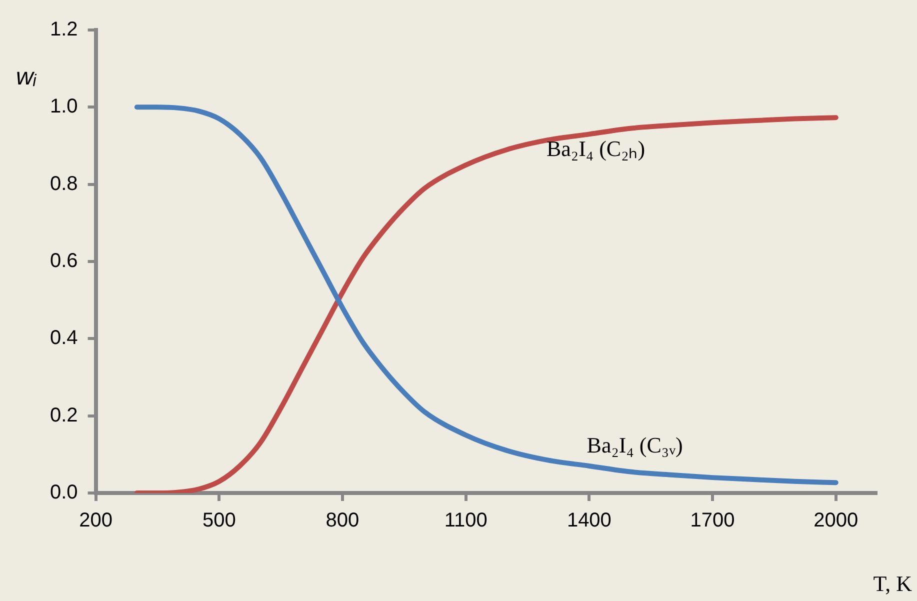 This screenshot has height=601, width=917. Describe the element at coordinates (589, 521) in the screenshot. I see `x-tick-label: 1400` at that location.